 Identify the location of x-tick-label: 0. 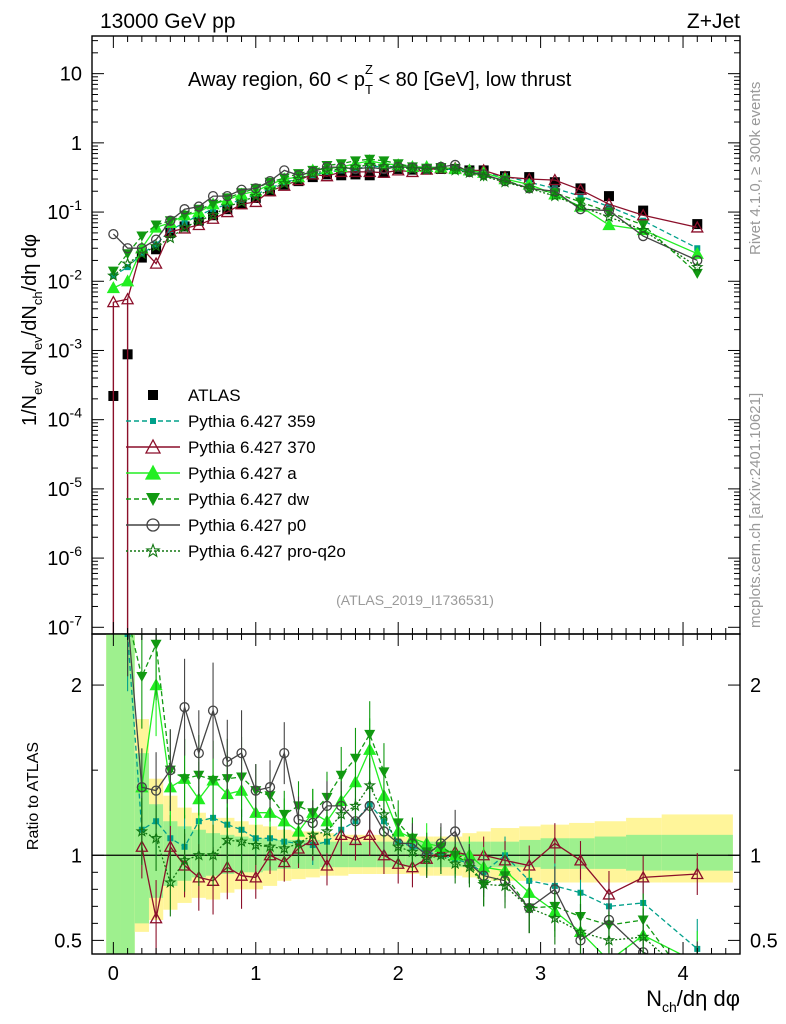
(113, 974).